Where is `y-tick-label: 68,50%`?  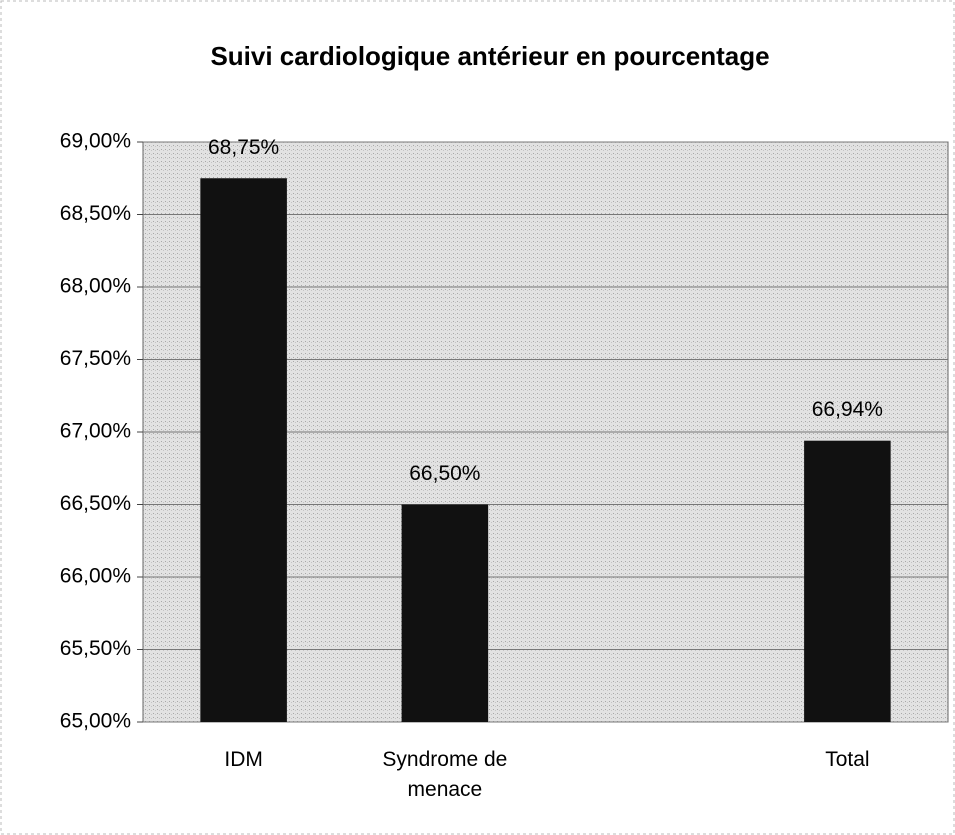 y-tick-label: 68,50% is located at coordinates (95, 213).